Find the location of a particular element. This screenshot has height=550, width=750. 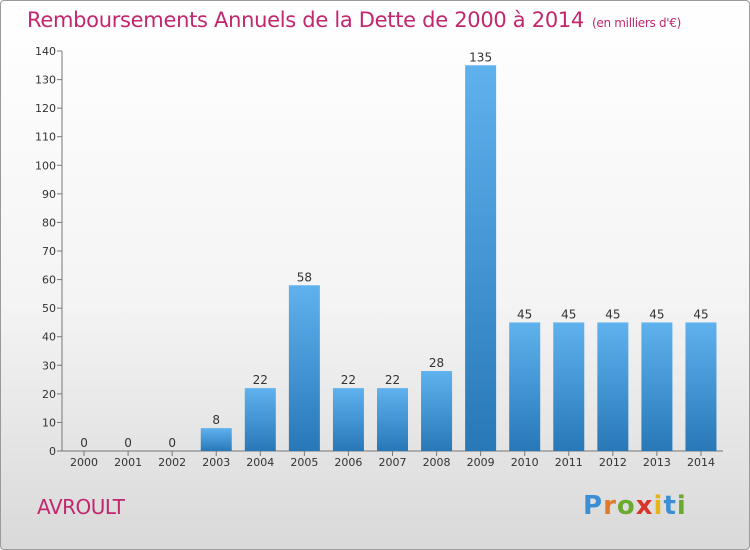

data-label: 58 is located at coordinates (304, 277).